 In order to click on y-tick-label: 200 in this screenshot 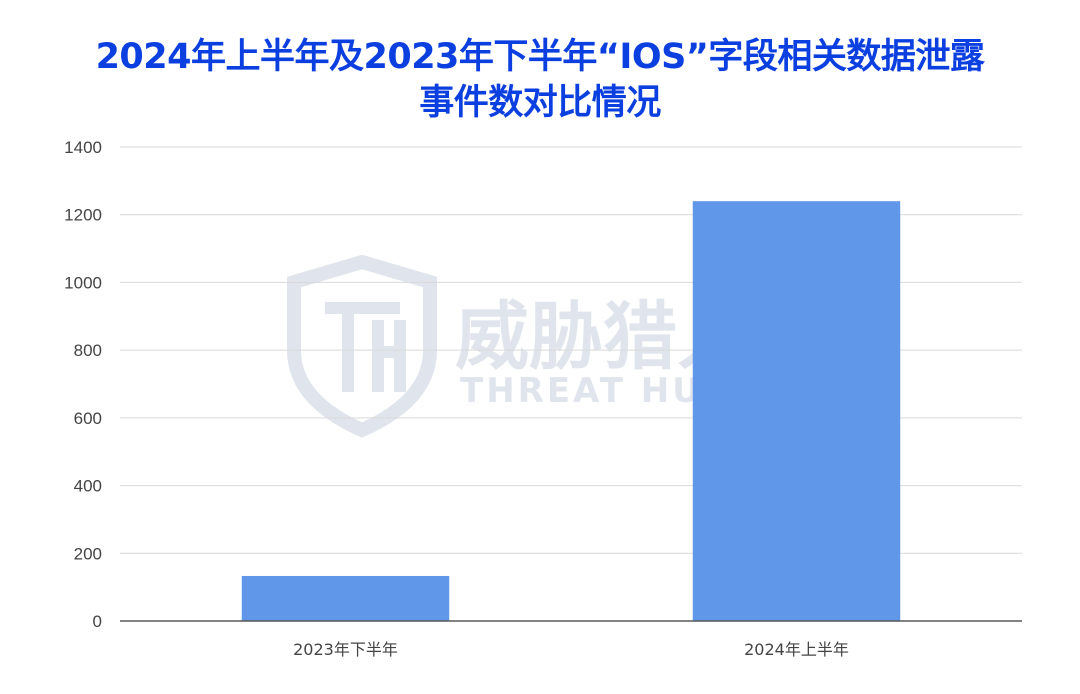, I will do `click(88, 553)`.